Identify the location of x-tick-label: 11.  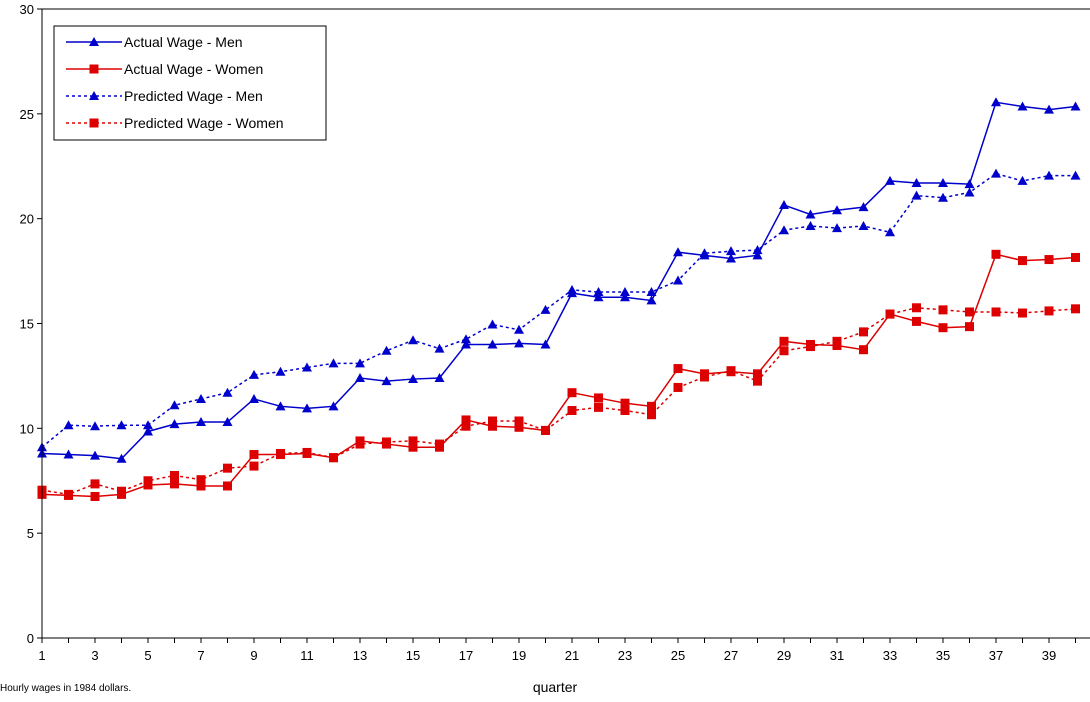
(307, 655).